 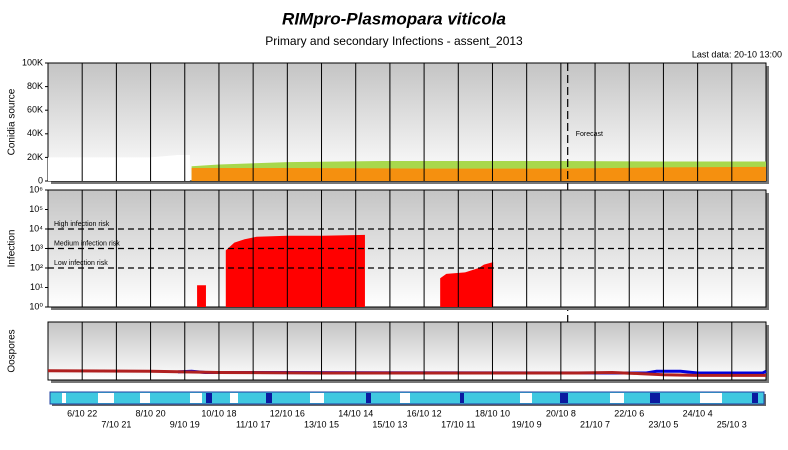 I want to click on y-tick-label: 10³, so click(x=36, y=248).